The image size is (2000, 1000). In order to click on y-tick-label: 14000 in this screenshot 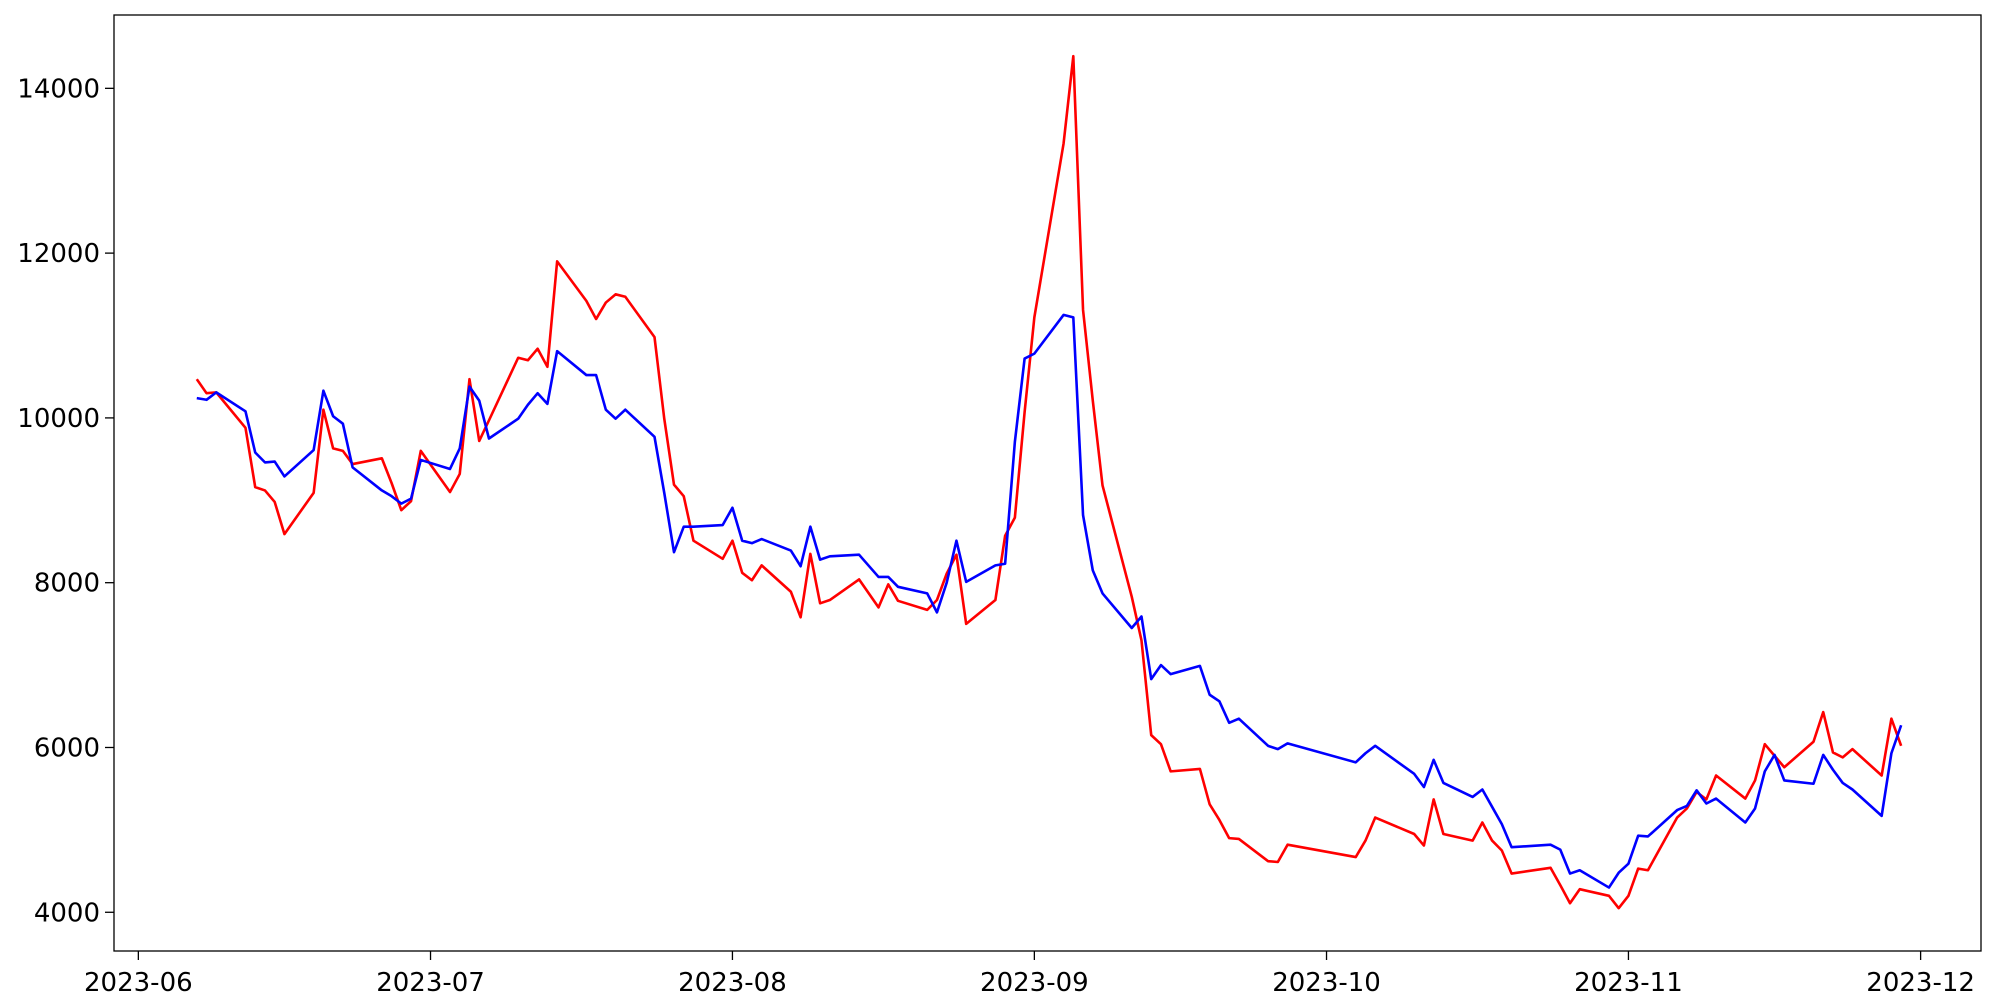, I will do `click(58, 89)`.